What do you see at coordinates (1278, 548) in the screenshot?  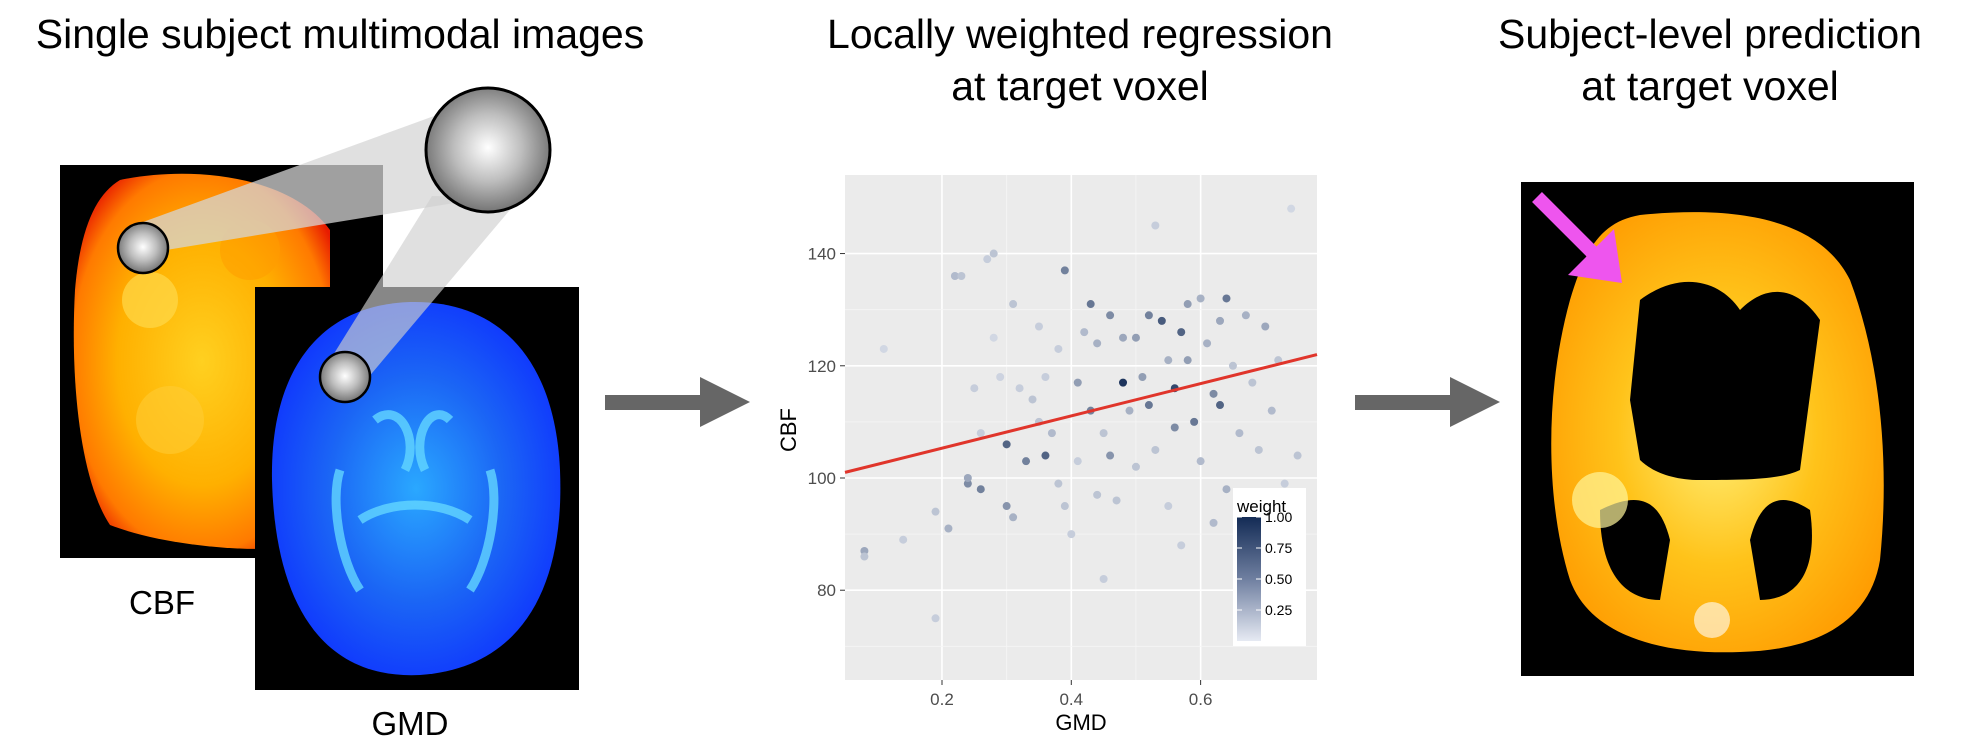 I see `legend-tick-label: 0.75` at bounding box center [1278, 548].